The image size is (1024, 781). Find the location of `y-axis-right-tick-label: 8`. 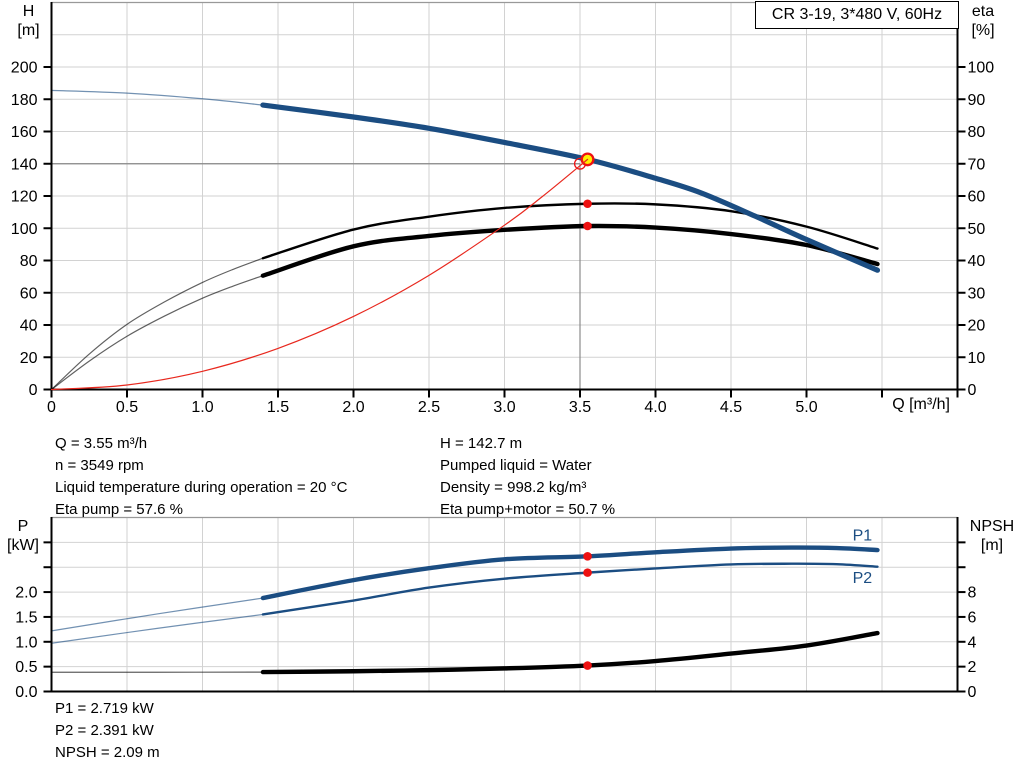

y-axis-right-tick-label: 8 is located at coordinates (972, 593).